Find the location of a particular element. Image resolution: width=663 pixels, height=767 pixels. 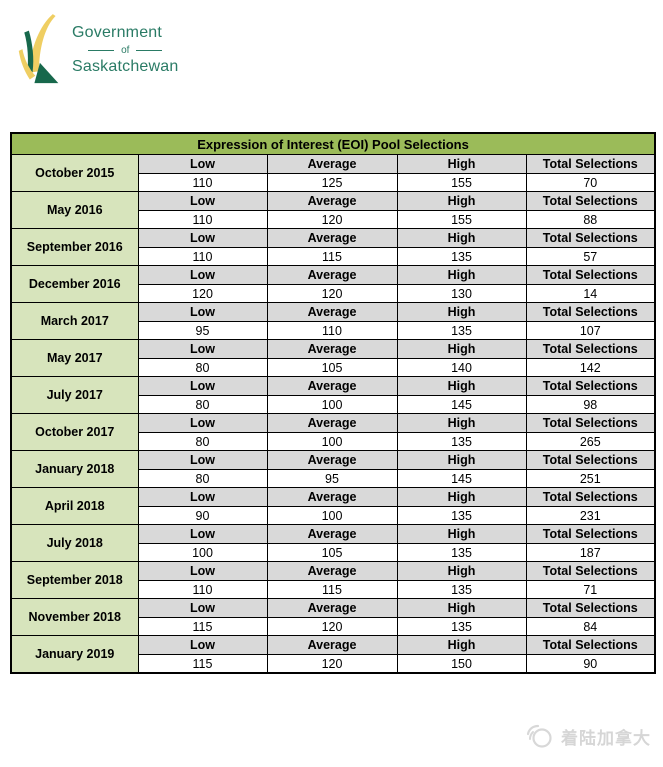

logo-dash-right is located at coordinates (149, 50).